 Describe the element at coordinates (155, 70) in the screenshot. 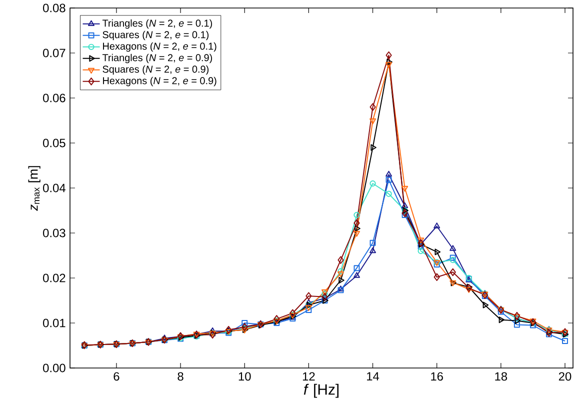

I see `legend-label: Squares (N = 2, e = 0.9)` at that location.